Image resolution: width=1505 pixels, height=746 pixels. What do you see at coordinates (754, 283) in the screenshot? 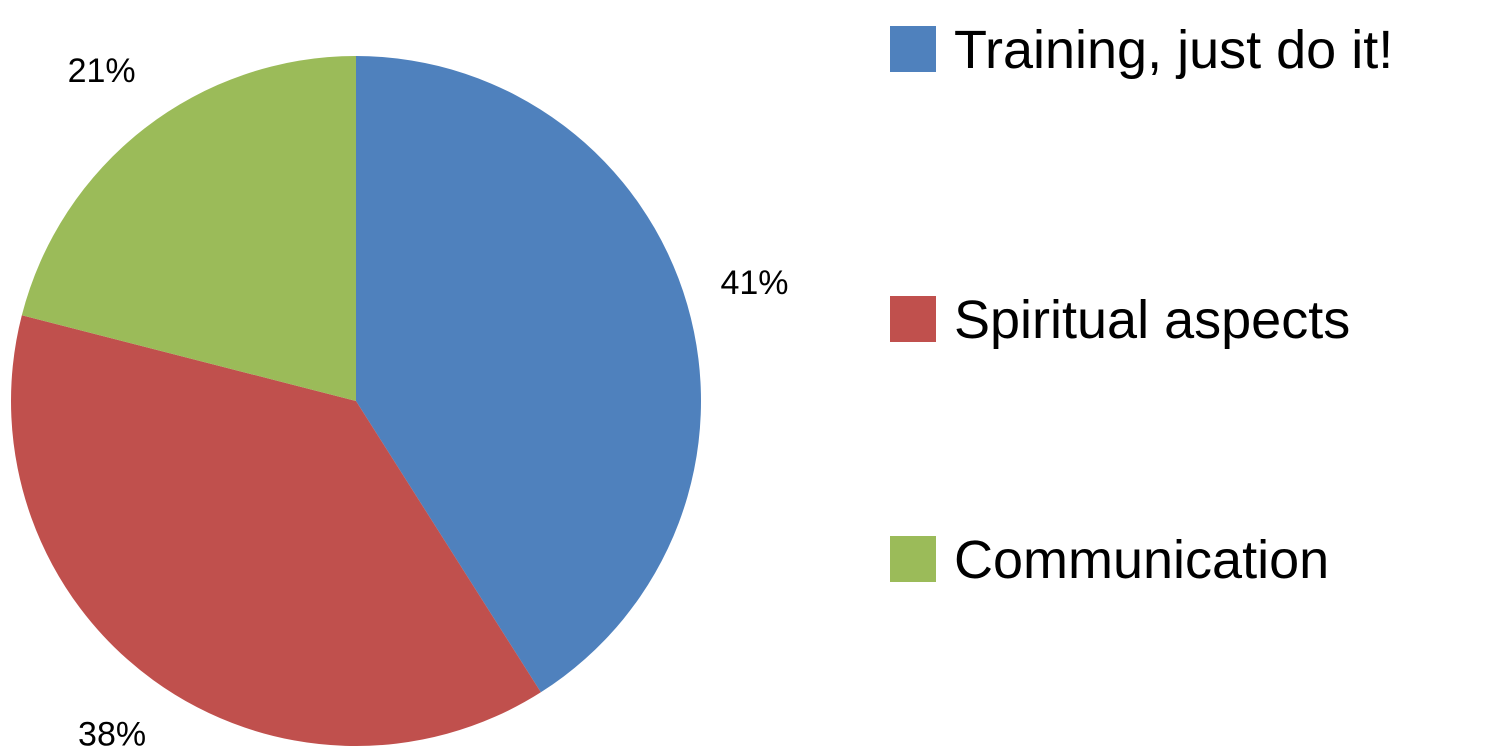
I see `data-label: 41%` at bounding box center [754, 283].